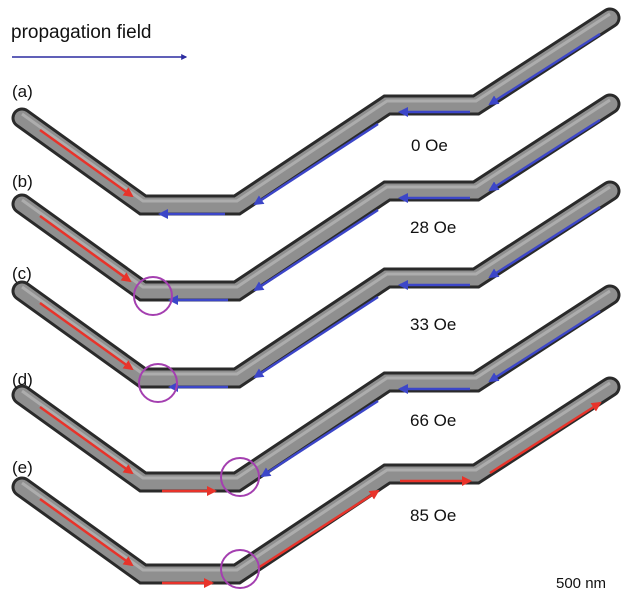 The width and height of the screenshot is (627, 598). Describe the element at coordinates (22, 467) in the screenshot. I see `panel-label-e: (e)` at that location.